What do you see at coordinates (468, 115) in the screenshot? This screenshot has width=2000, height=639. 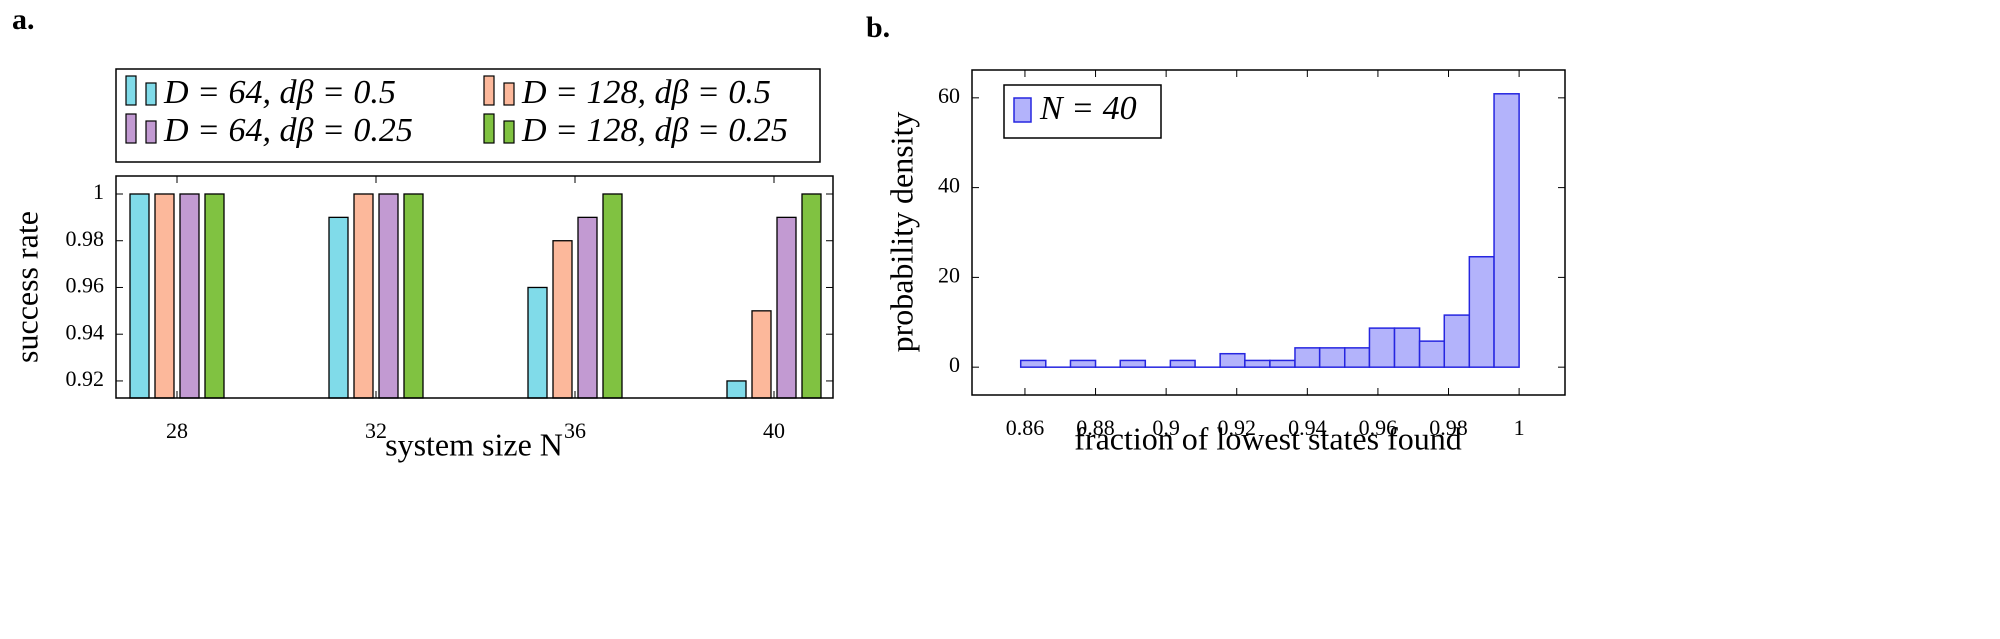 I see `legend-box` at bounding box center [468, 115].